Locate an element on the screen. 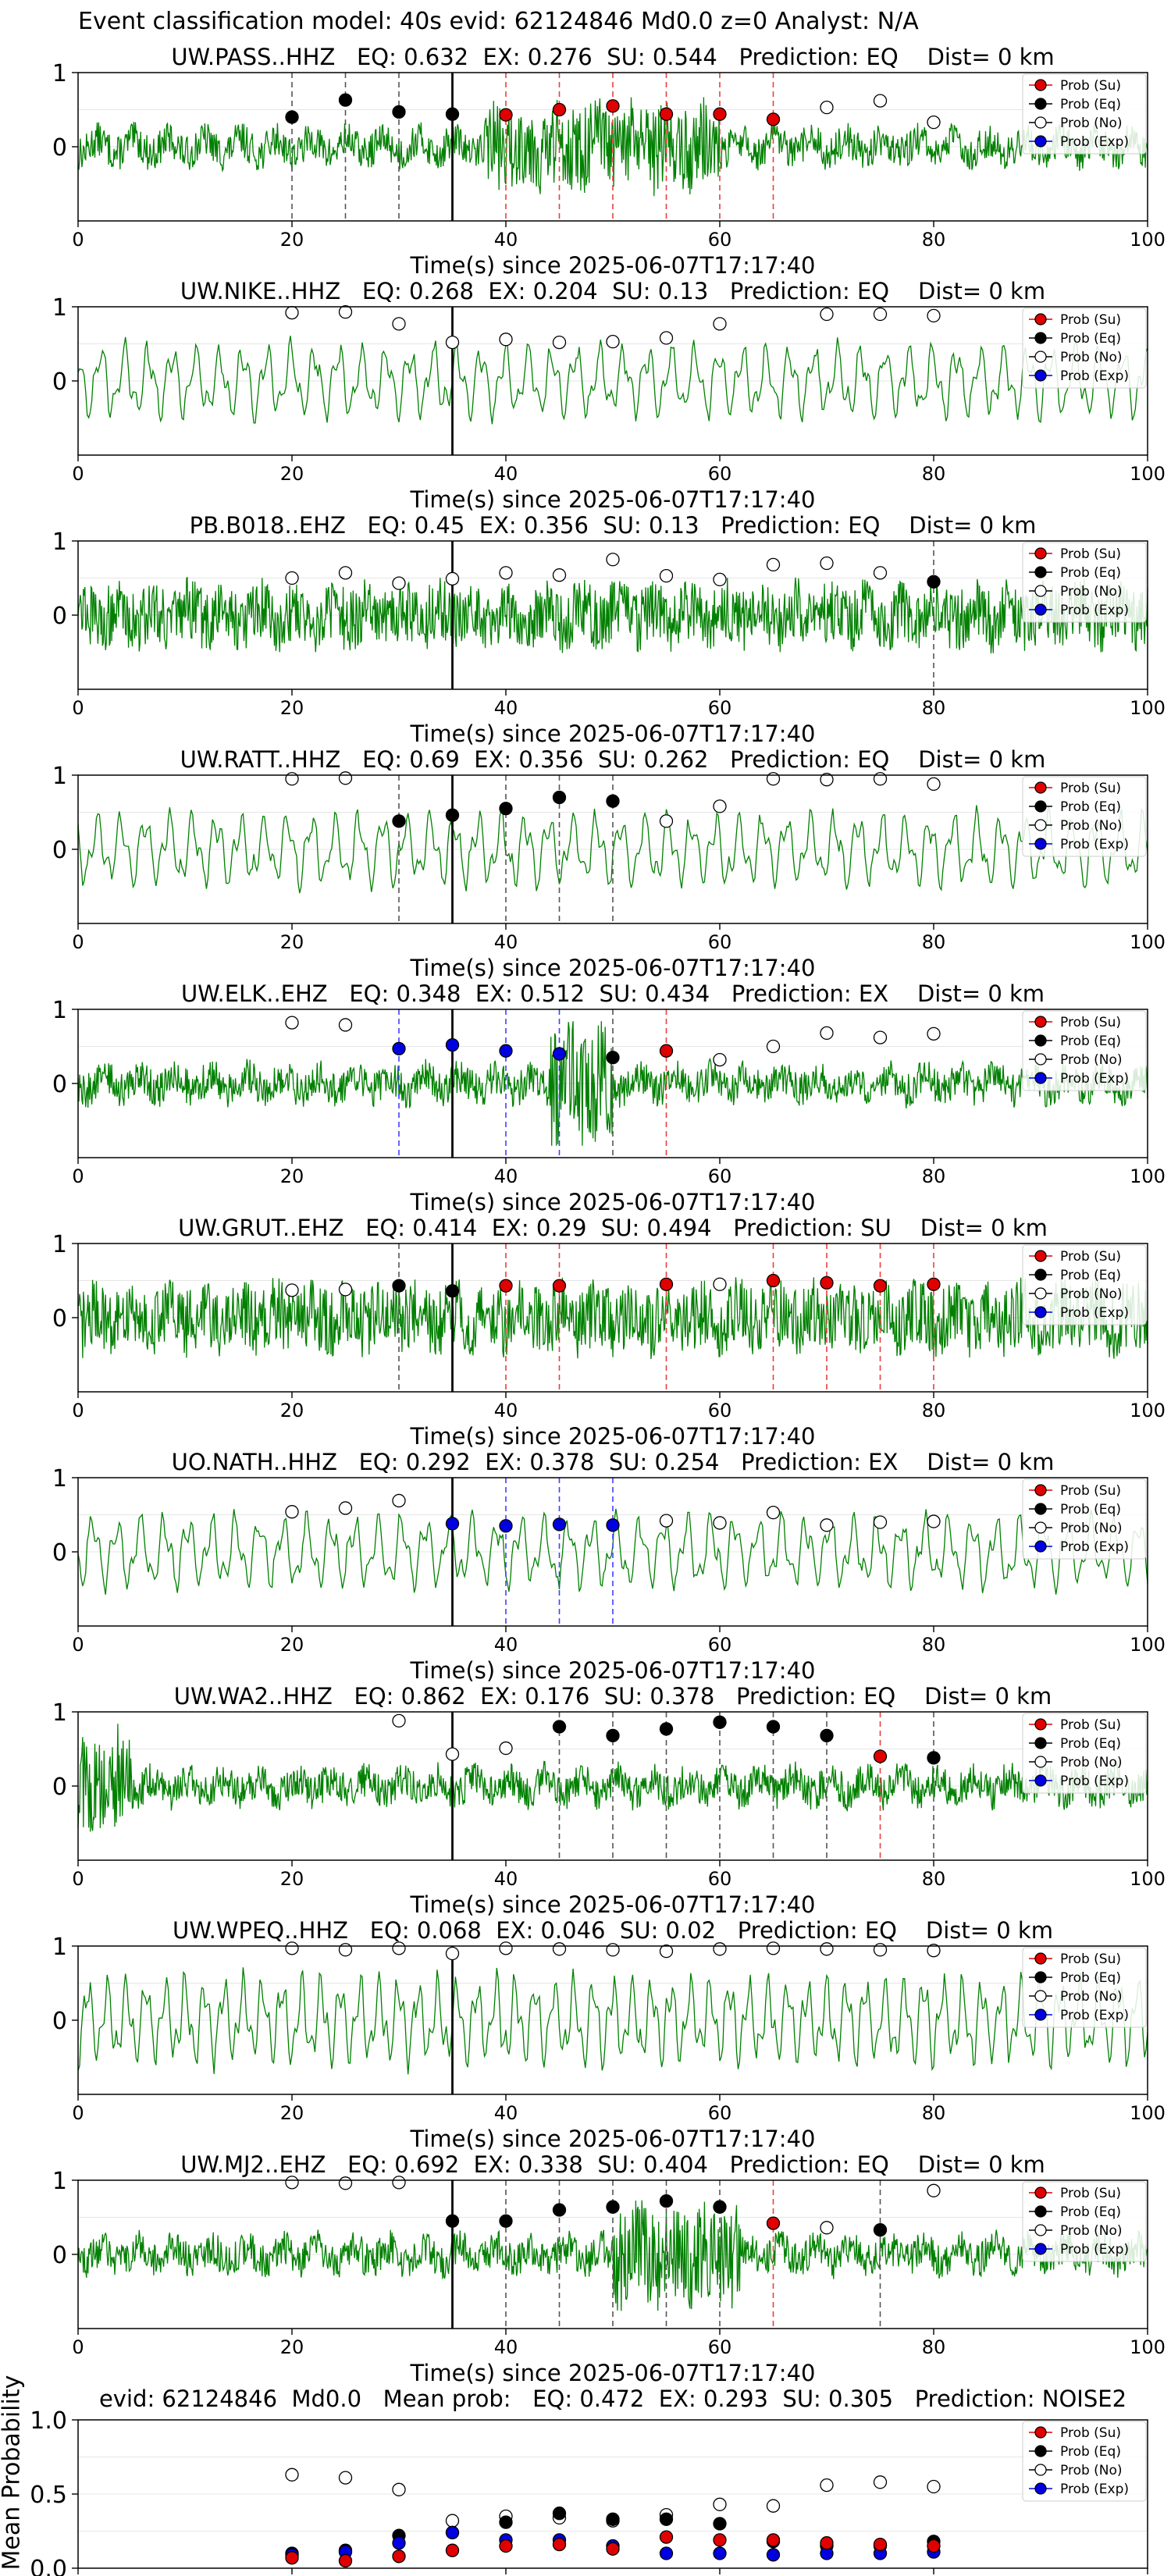 Image resolution: width=1171 pixels, height=2576 pixels. legend-box is located at coordinates (1084, 817).